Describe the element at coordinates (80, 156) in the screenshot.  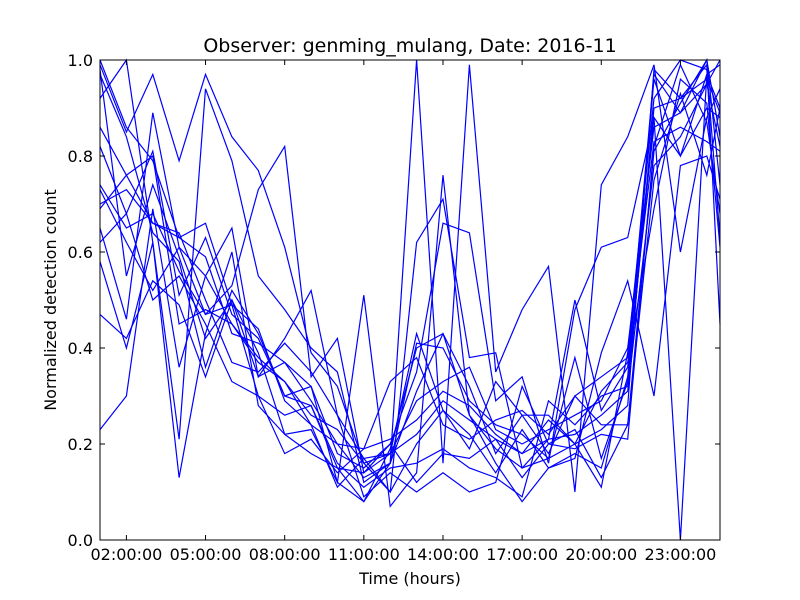
I see `y-tick-label: 0.8` at that location.